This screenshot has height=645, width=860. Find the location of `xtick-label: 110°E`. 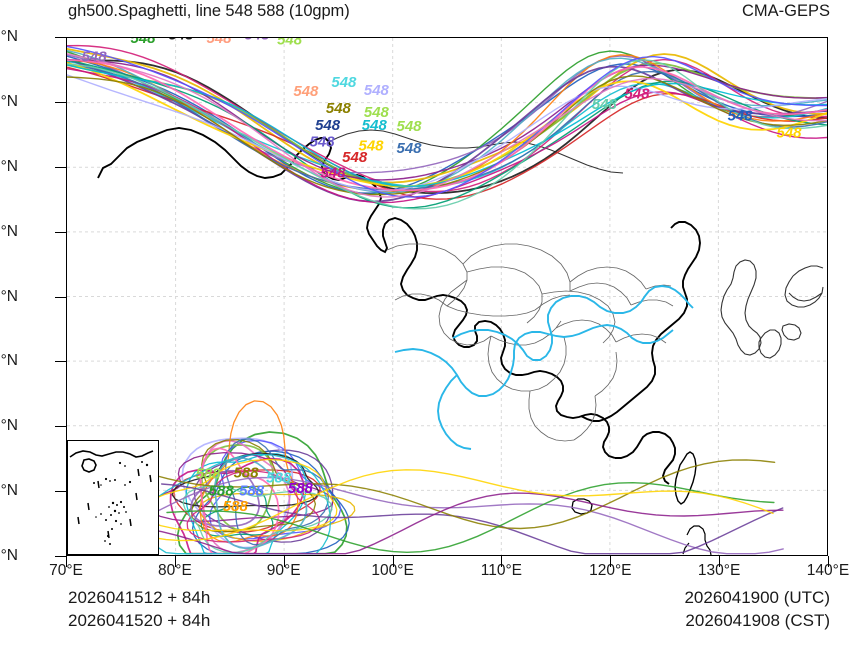

xtick-label: 110°E is located at coordinates (501, 570).